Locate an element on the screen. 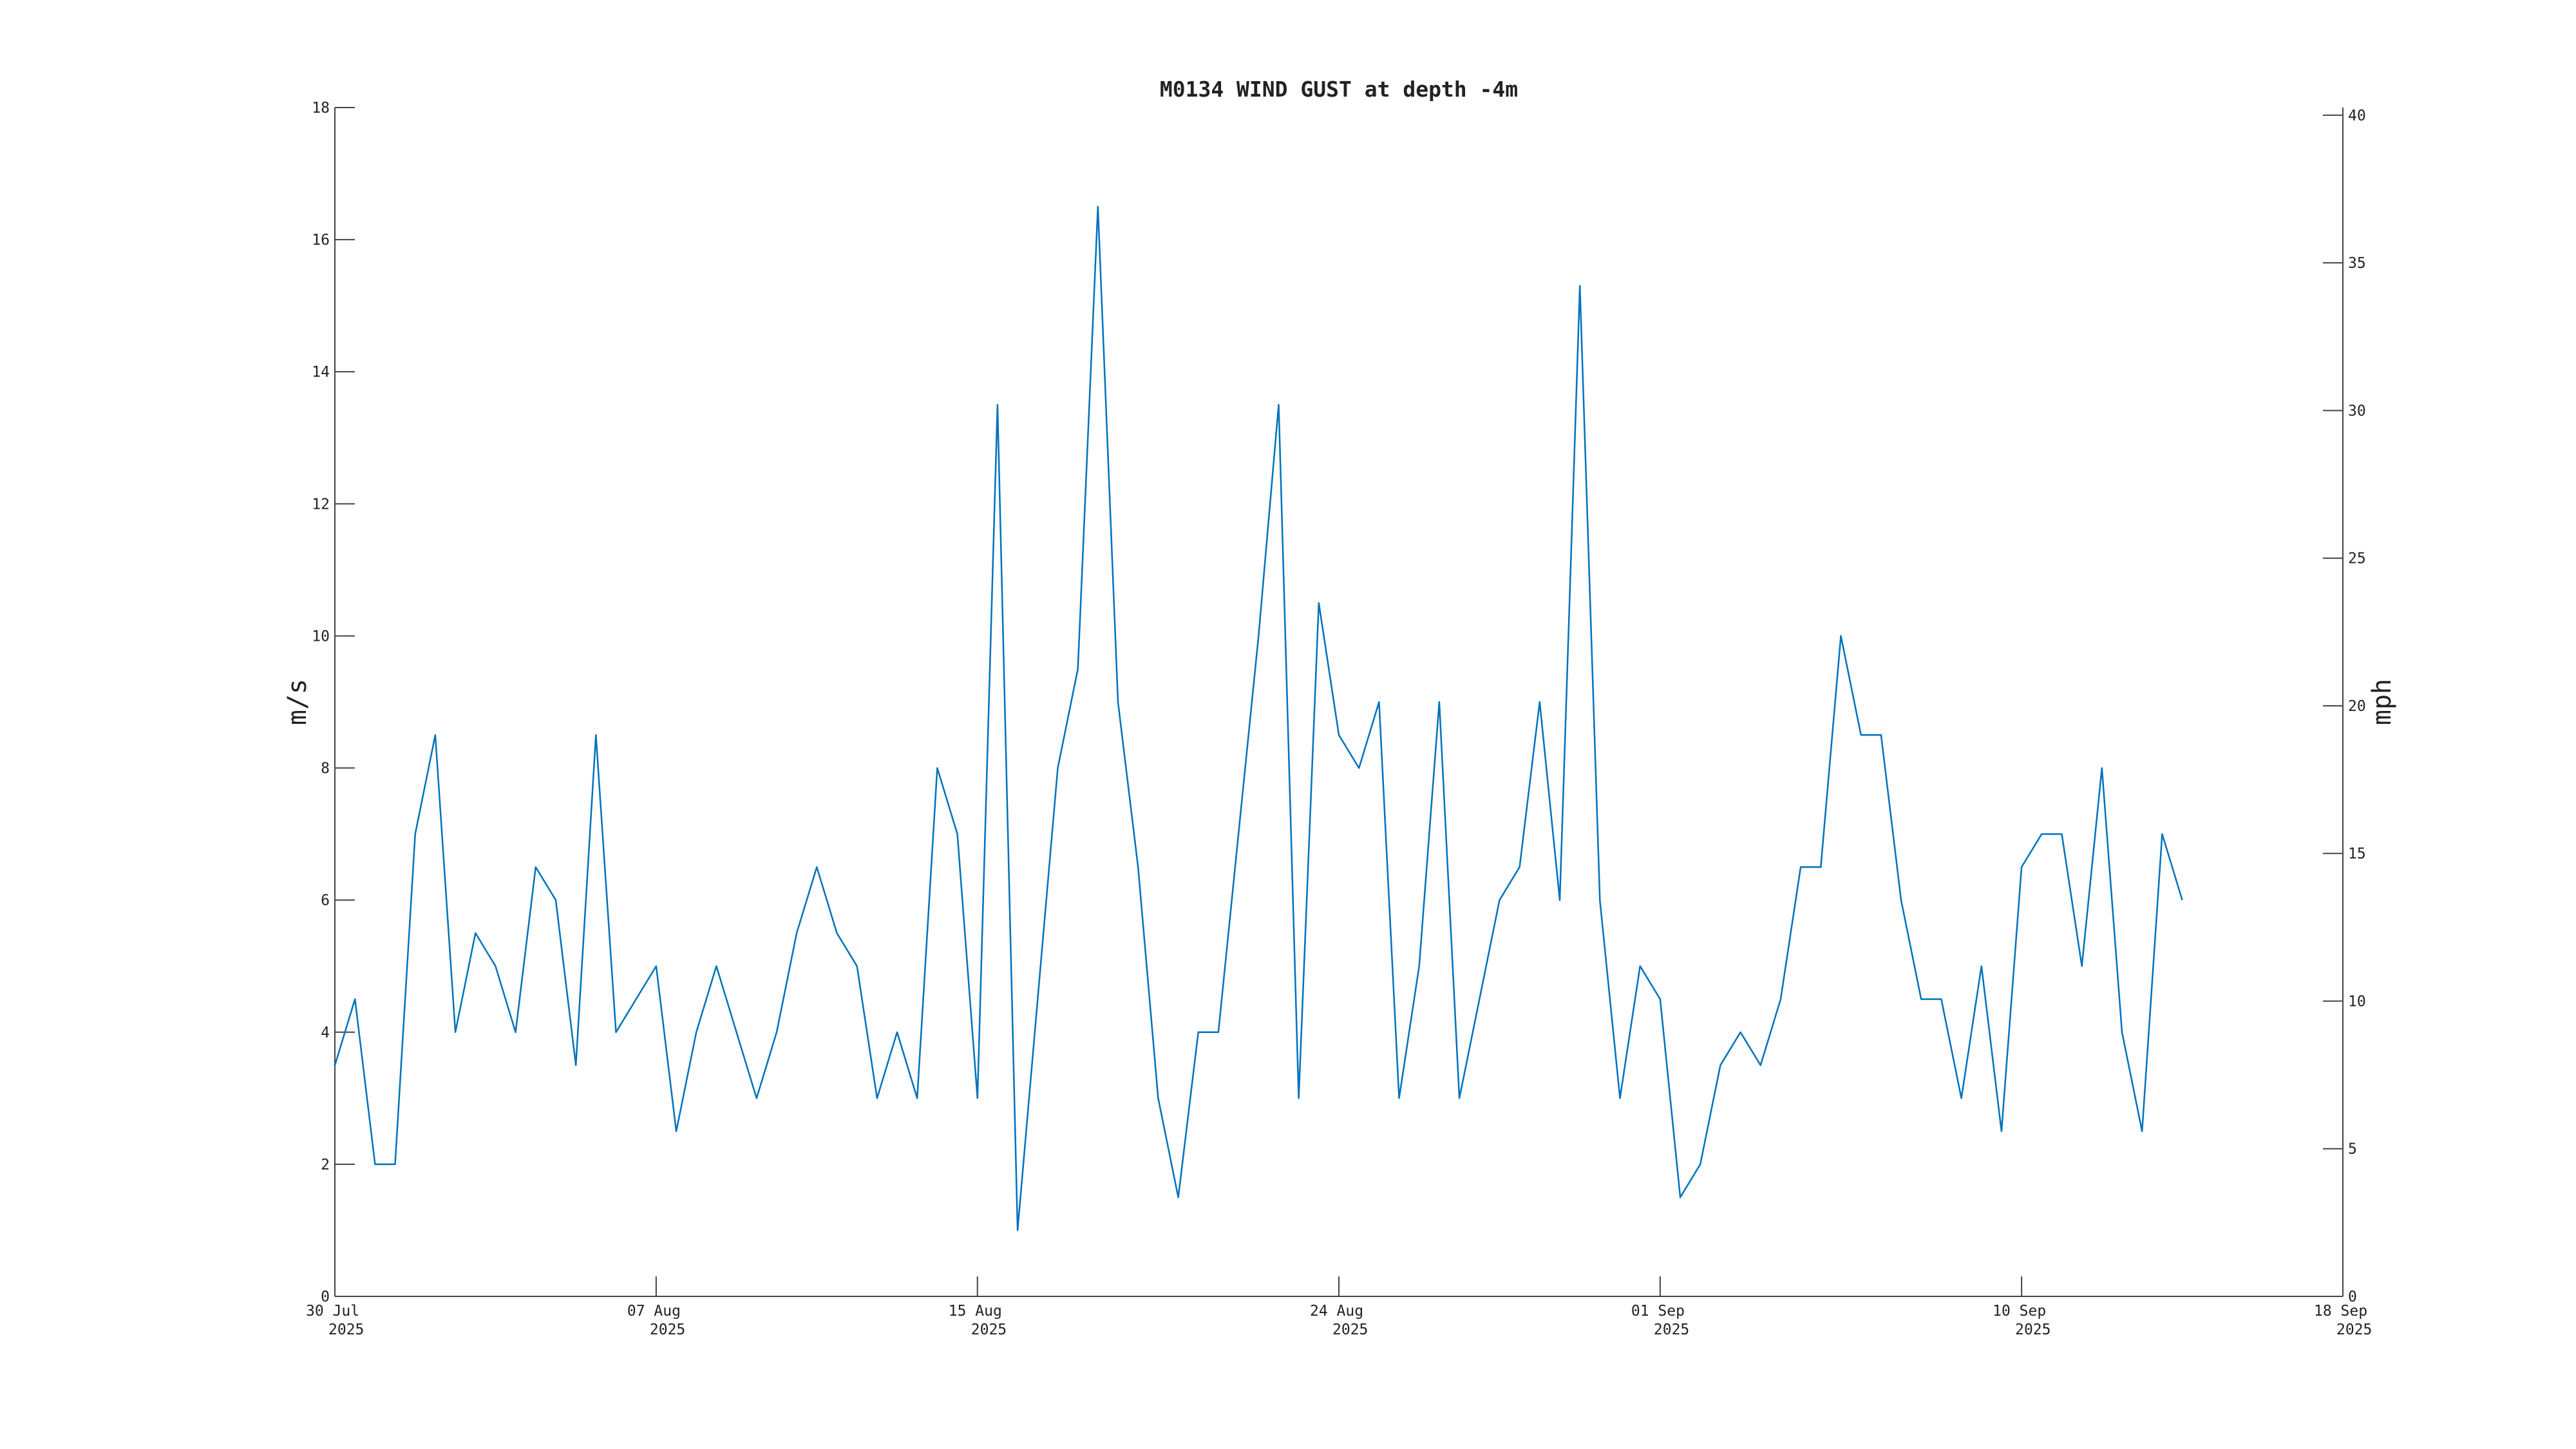  y-tick-label: 6 is located at coordinates (326, 901).